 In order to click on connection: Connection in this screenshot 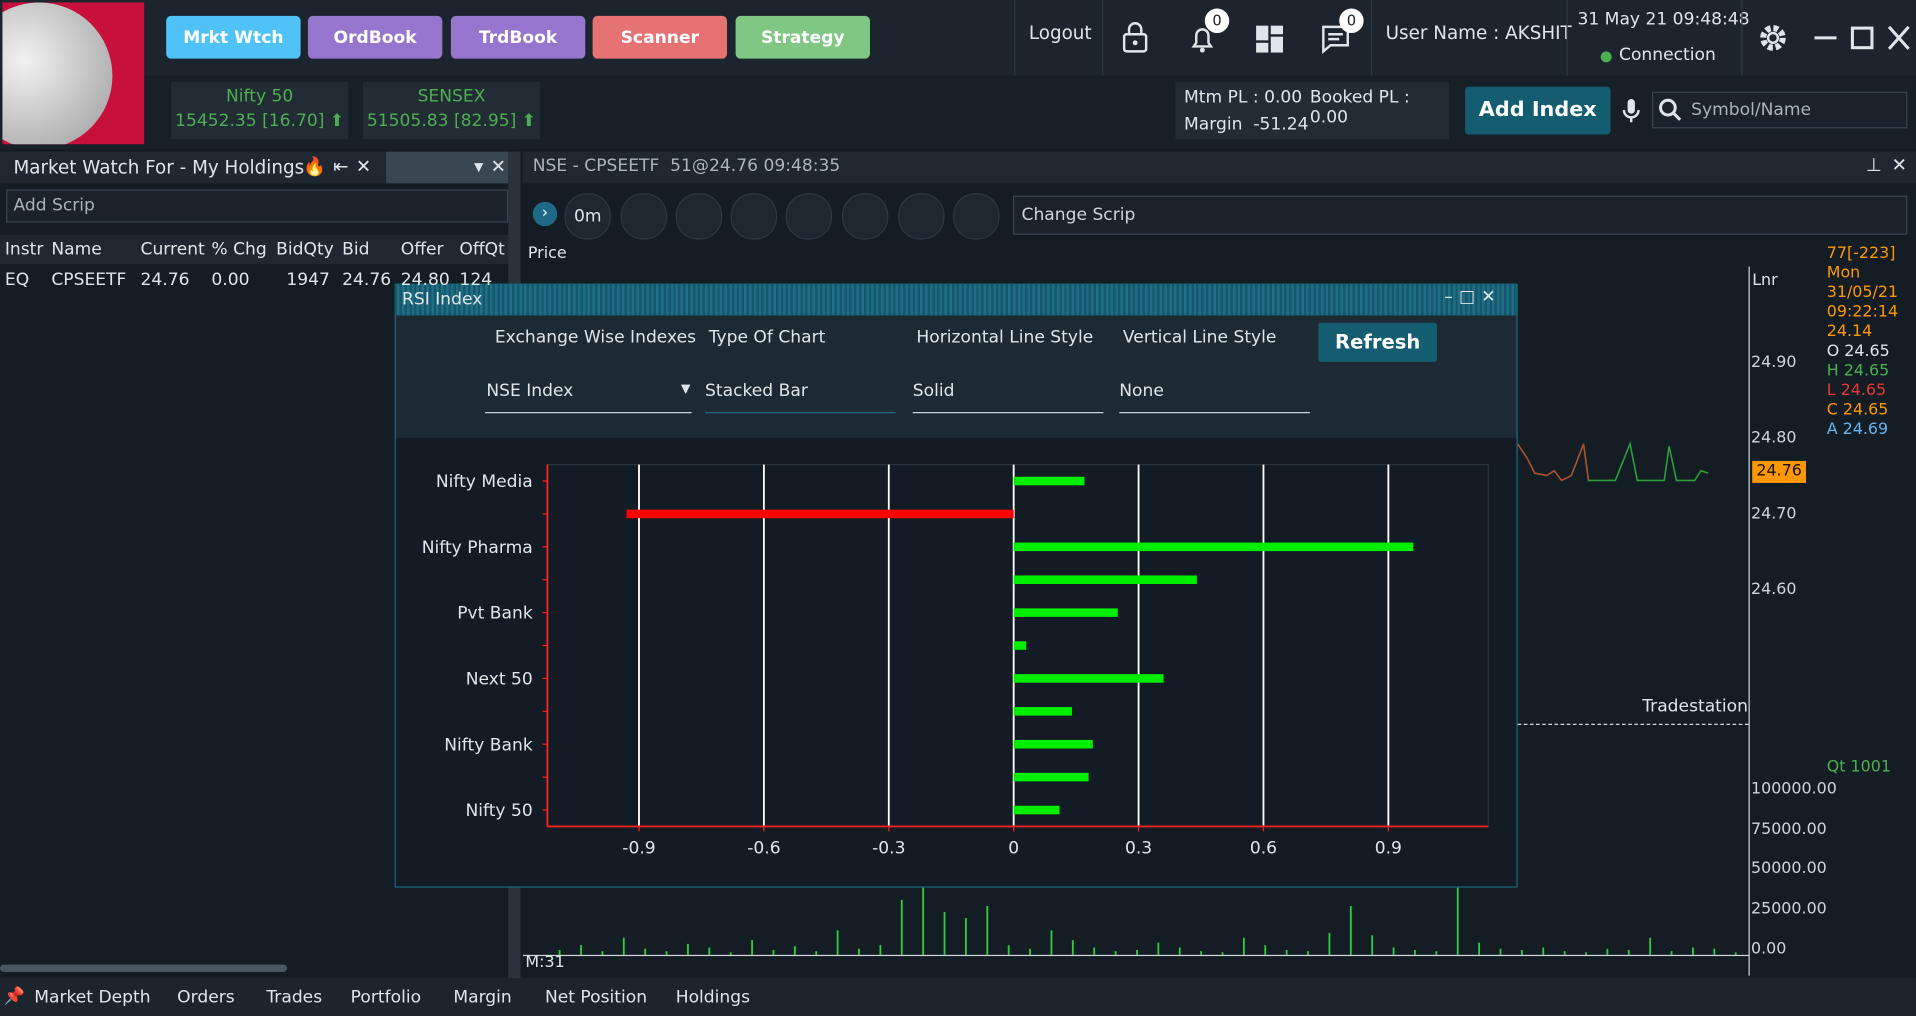, I will do `click(1667, 55)`.